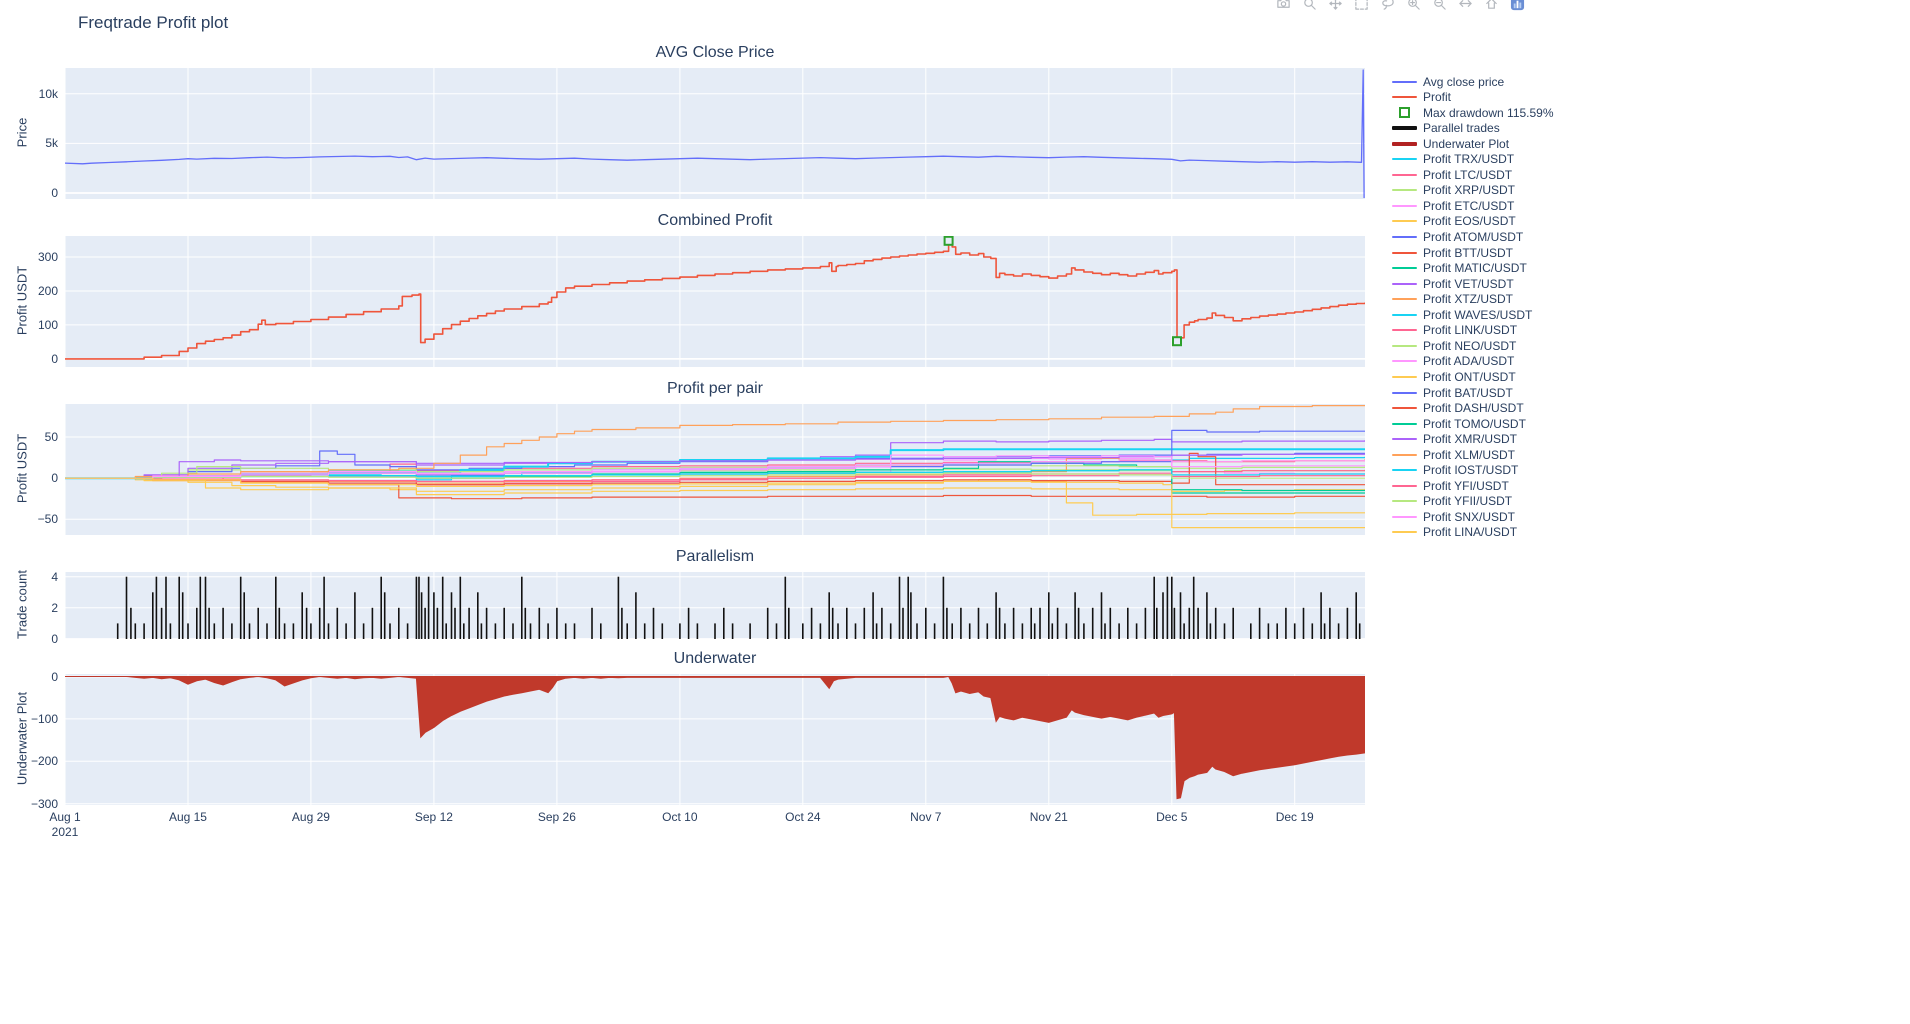  What do you see at coordinates (1413, 5) in the screenshot?
I see `zoom-in-icon` at bounding box center [1413, 5].